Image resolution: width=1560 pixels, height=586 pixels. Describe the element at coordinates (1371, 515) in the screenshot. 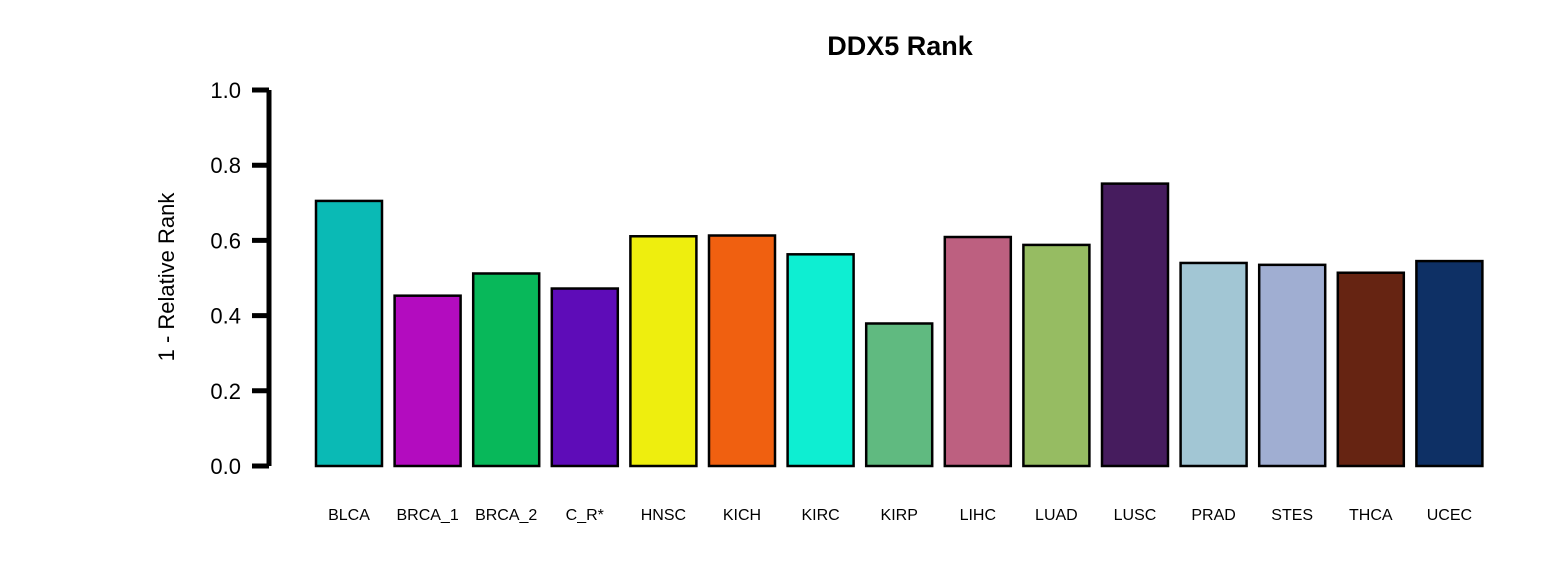

I see `x-tick-label: THCA` at that location.